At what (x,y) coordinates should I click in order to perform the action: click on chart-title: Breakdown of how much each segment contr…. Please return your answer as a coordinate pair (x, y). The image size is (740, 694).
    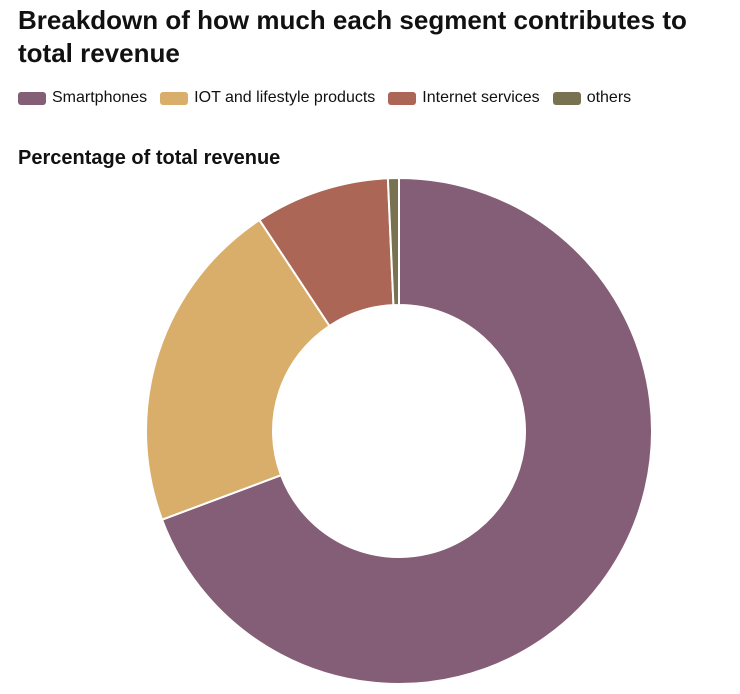
    Looking at the image, I should click on (352, 36).